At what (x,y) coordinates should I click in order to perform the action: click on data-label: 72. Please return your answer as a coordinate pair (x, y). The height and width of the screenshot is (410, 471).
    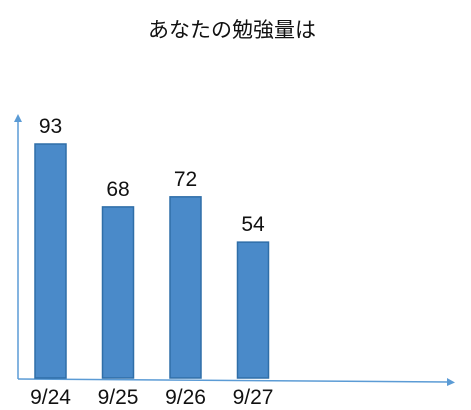
    Looking at the image, I should click on (185, 179).